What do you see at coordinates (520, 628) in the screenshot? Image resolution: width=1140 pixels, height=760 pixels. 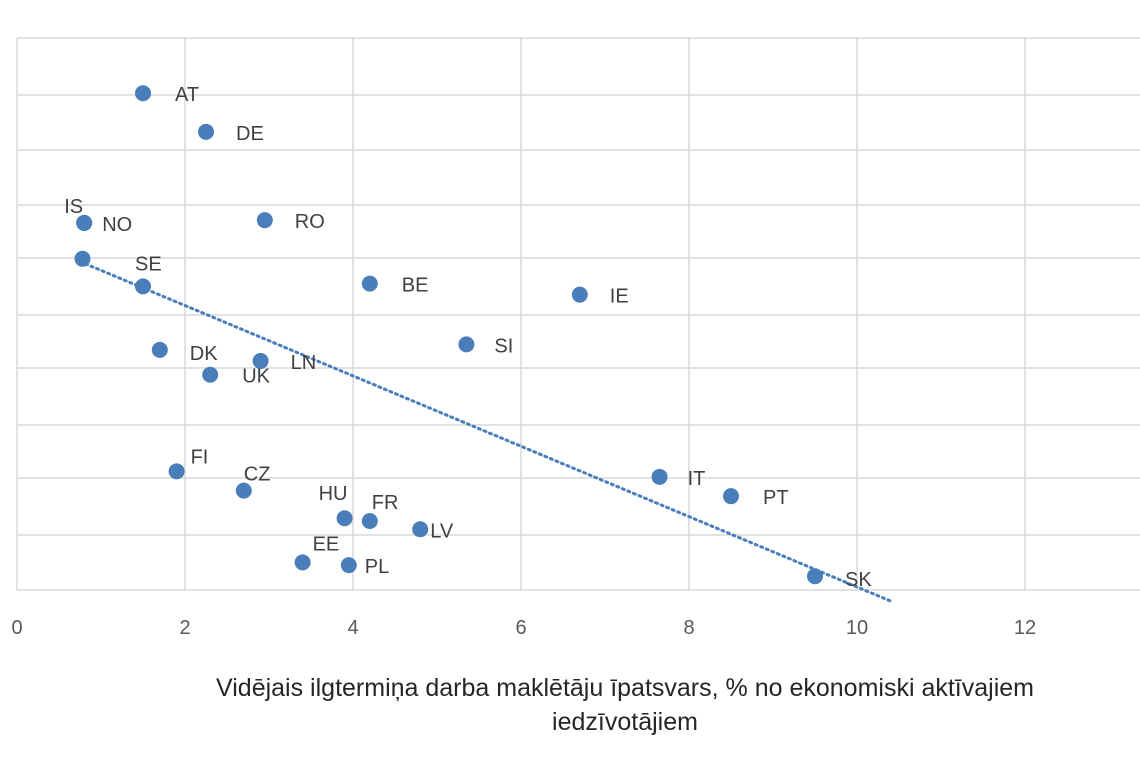 I see `x-tick-label: 6` at bounding box center [520, 628].